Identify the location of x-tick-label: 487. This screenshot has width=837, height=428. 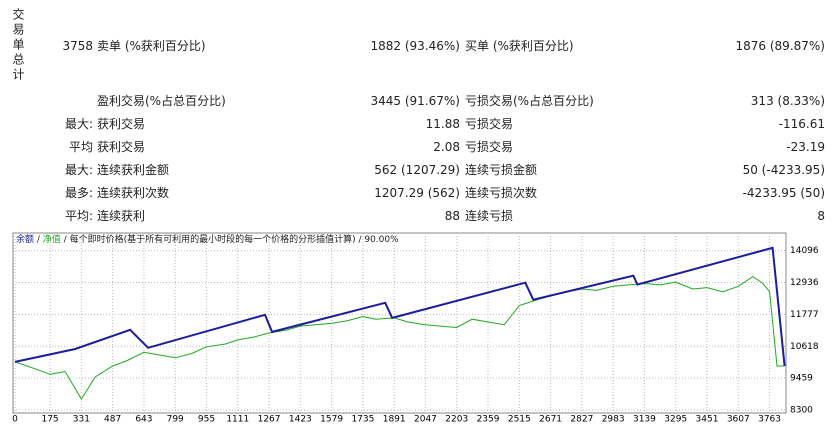
(112, 420).